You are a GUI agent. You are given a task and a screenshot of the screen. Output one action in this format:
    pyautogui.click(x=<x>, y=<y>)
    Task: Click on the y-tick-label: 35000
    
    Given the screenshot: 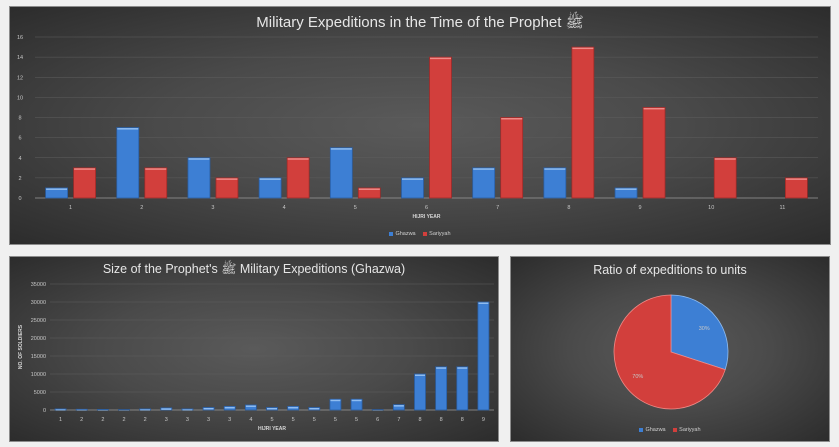 What is the action you would take?
    pyautogui.click(x=38, y=285)
    